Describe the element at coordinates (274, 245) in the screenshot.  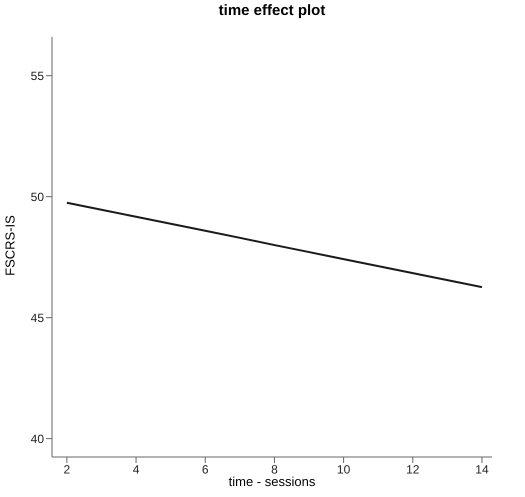
I see `line-series` at that location.